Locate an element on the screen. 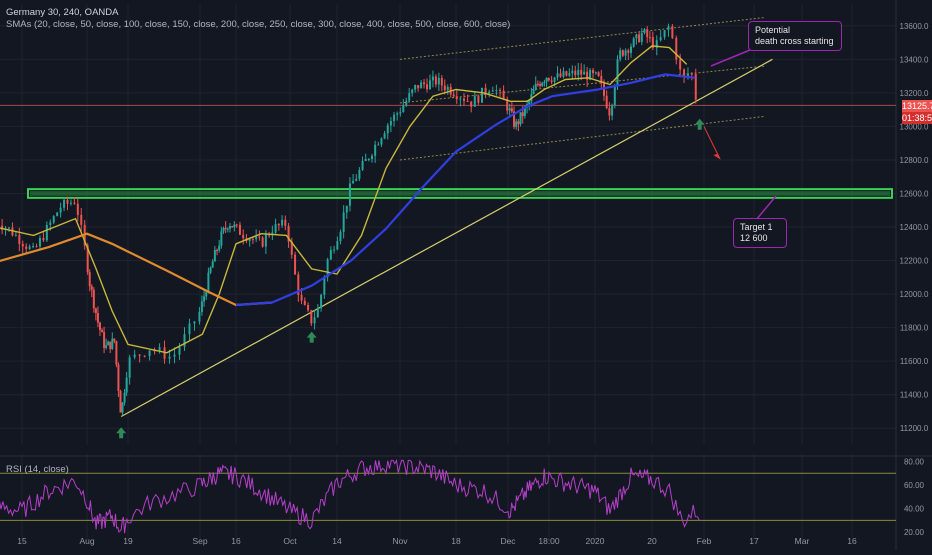 This screenshot has height=555, width=932. target-callout: Target 1 12 600 is located at coordinates (760, 233).